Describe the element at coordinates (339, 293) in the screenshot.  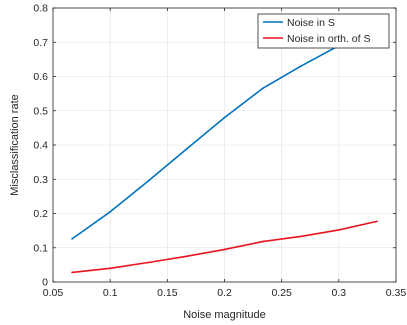
I see `x-tick-label: 0.3` at that location.